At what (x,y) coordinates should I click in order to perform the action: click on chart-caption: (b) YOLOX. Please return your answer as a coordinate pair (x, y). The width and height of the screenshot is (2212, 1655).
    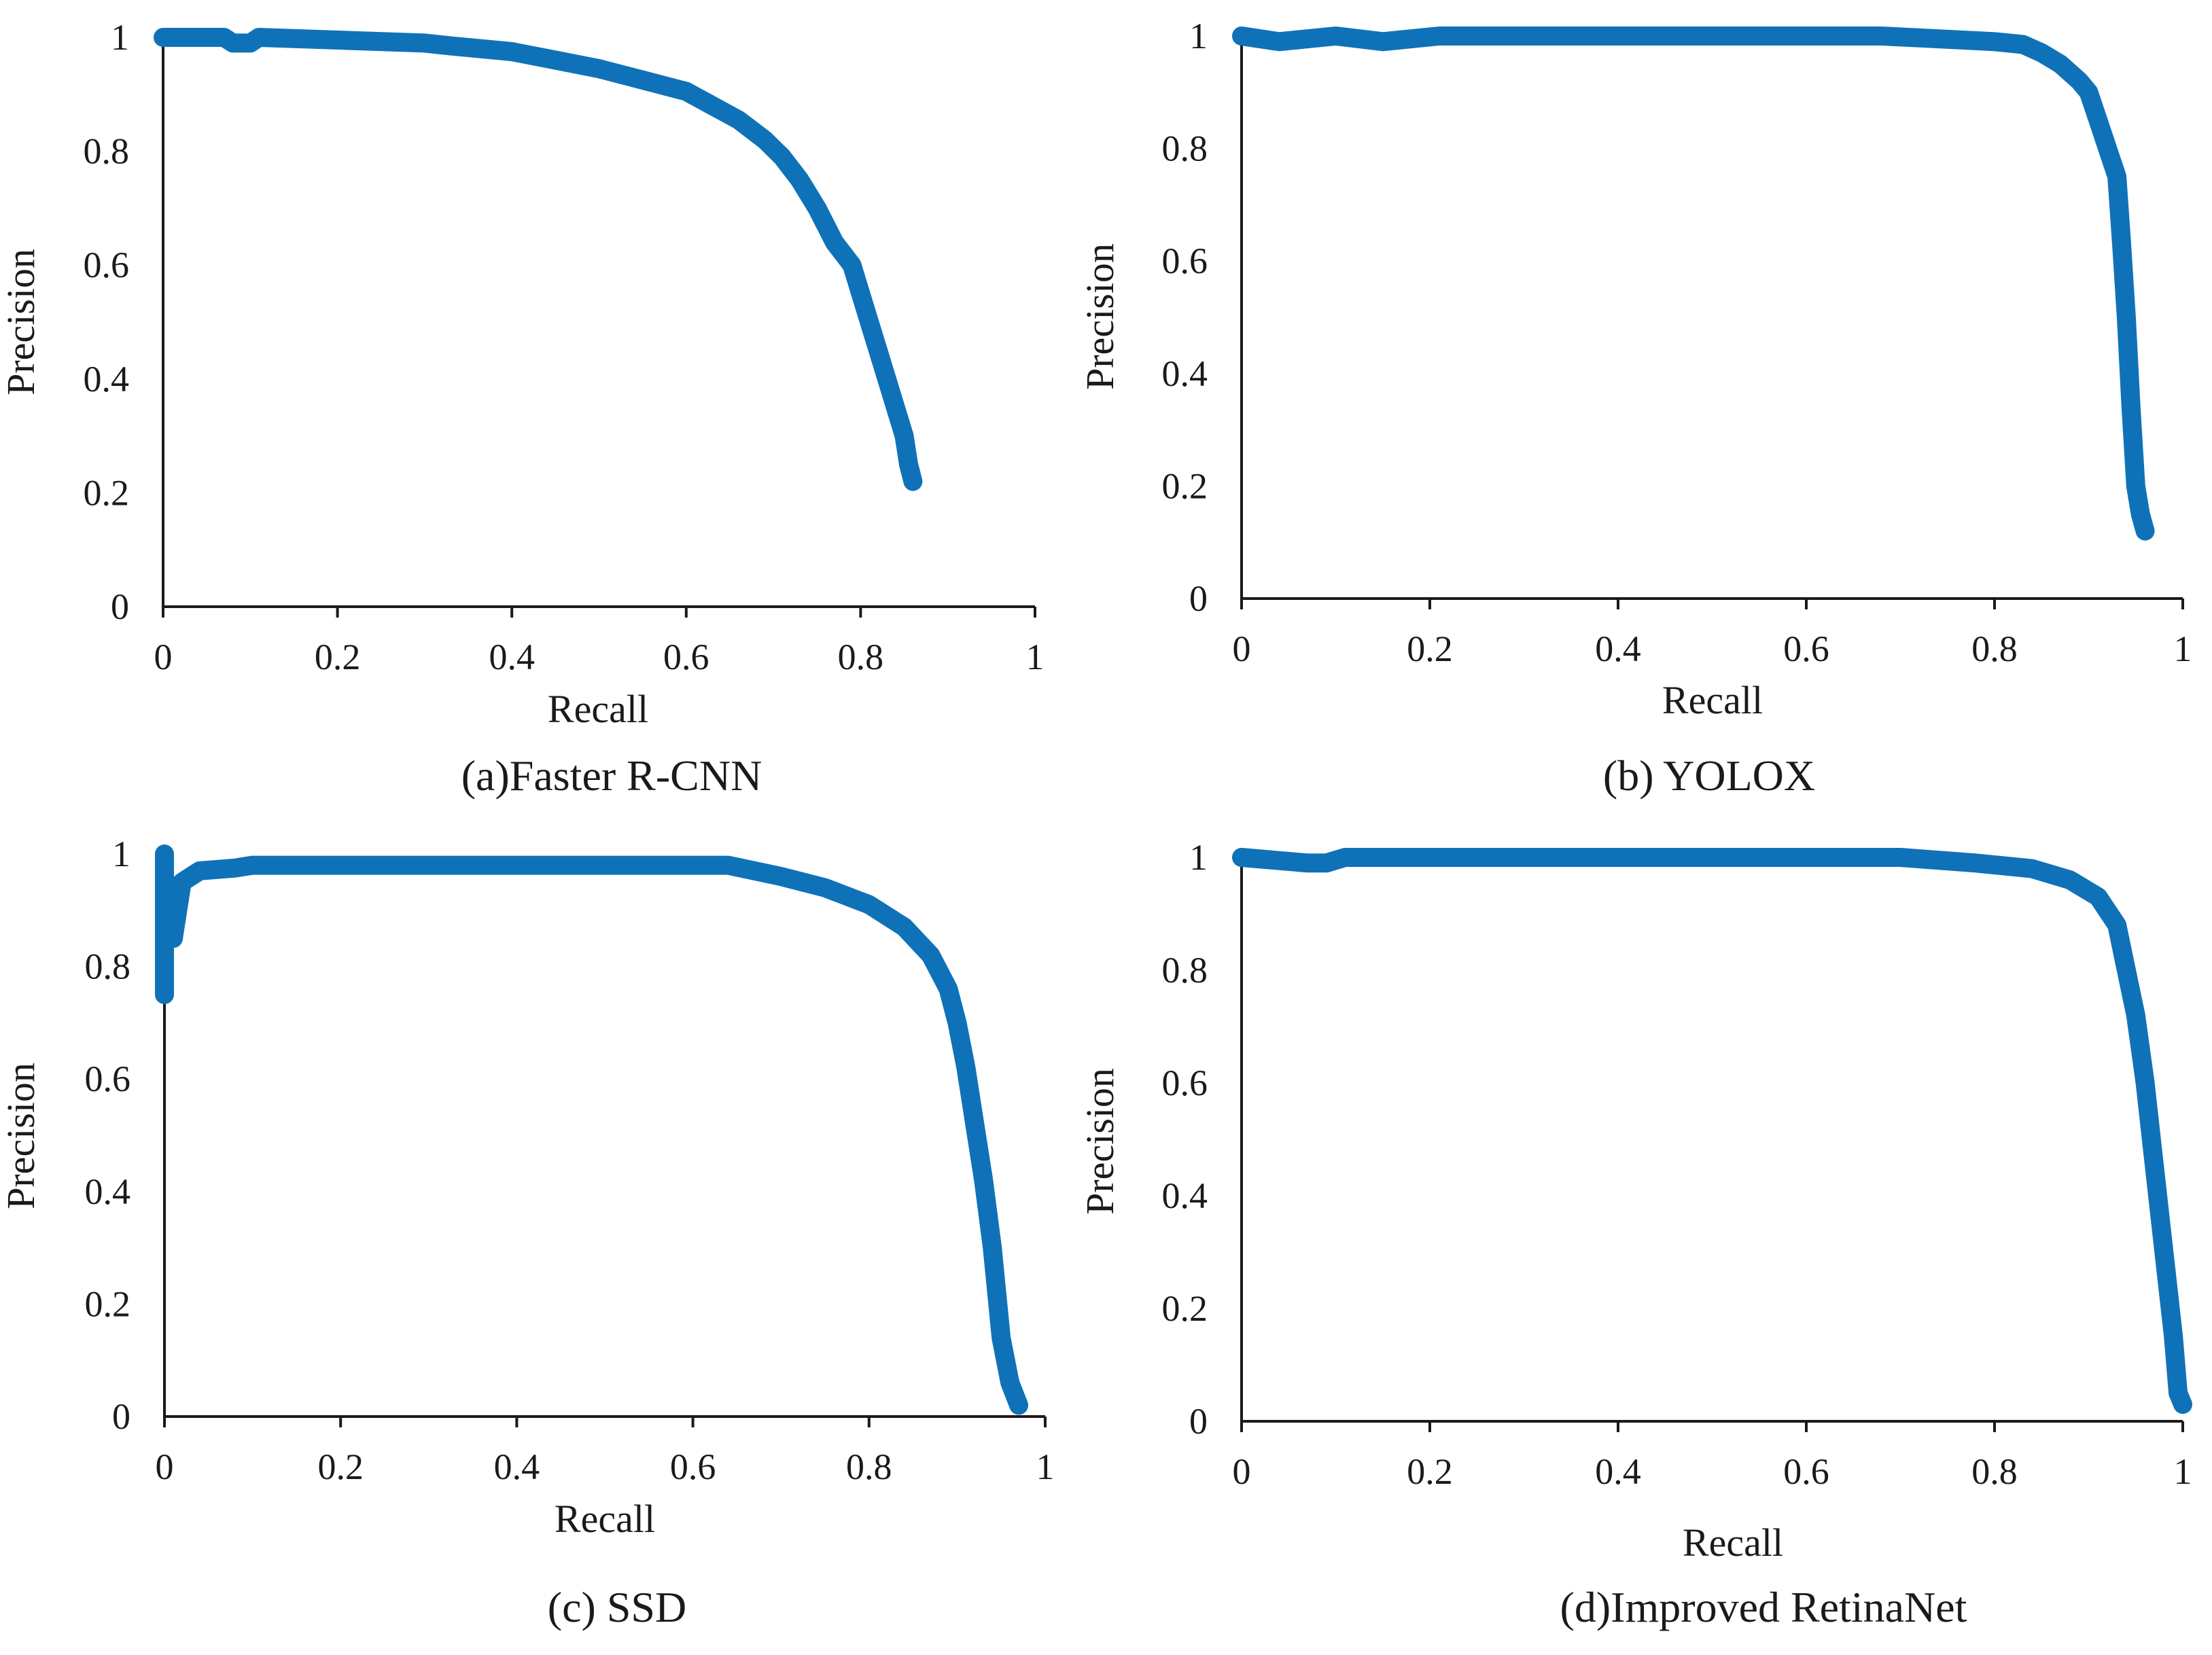
    Looking at the image, I should click on (1709, 775).